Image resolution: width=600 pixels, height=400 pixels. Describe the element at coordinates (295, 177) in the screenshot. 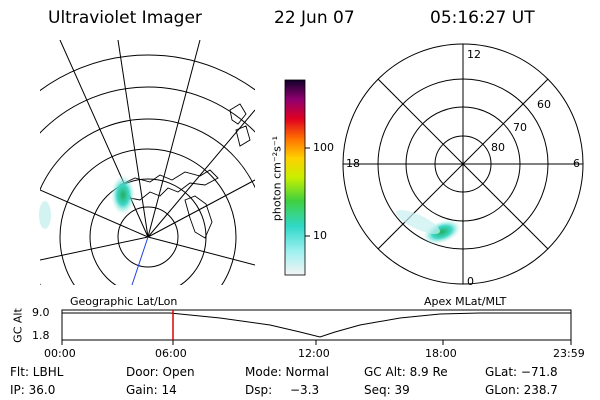

I see `colorbar` at that location.